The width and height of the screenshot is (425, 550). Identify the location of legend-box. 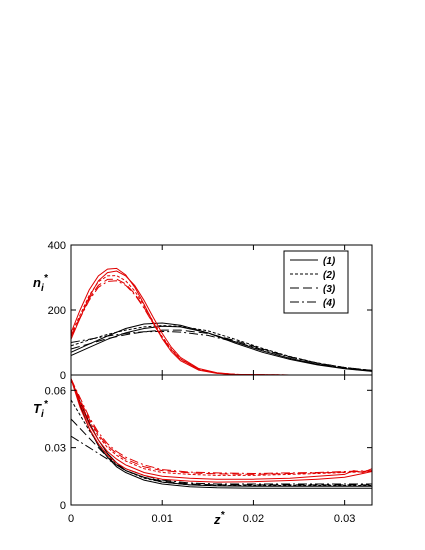
(316, 282).